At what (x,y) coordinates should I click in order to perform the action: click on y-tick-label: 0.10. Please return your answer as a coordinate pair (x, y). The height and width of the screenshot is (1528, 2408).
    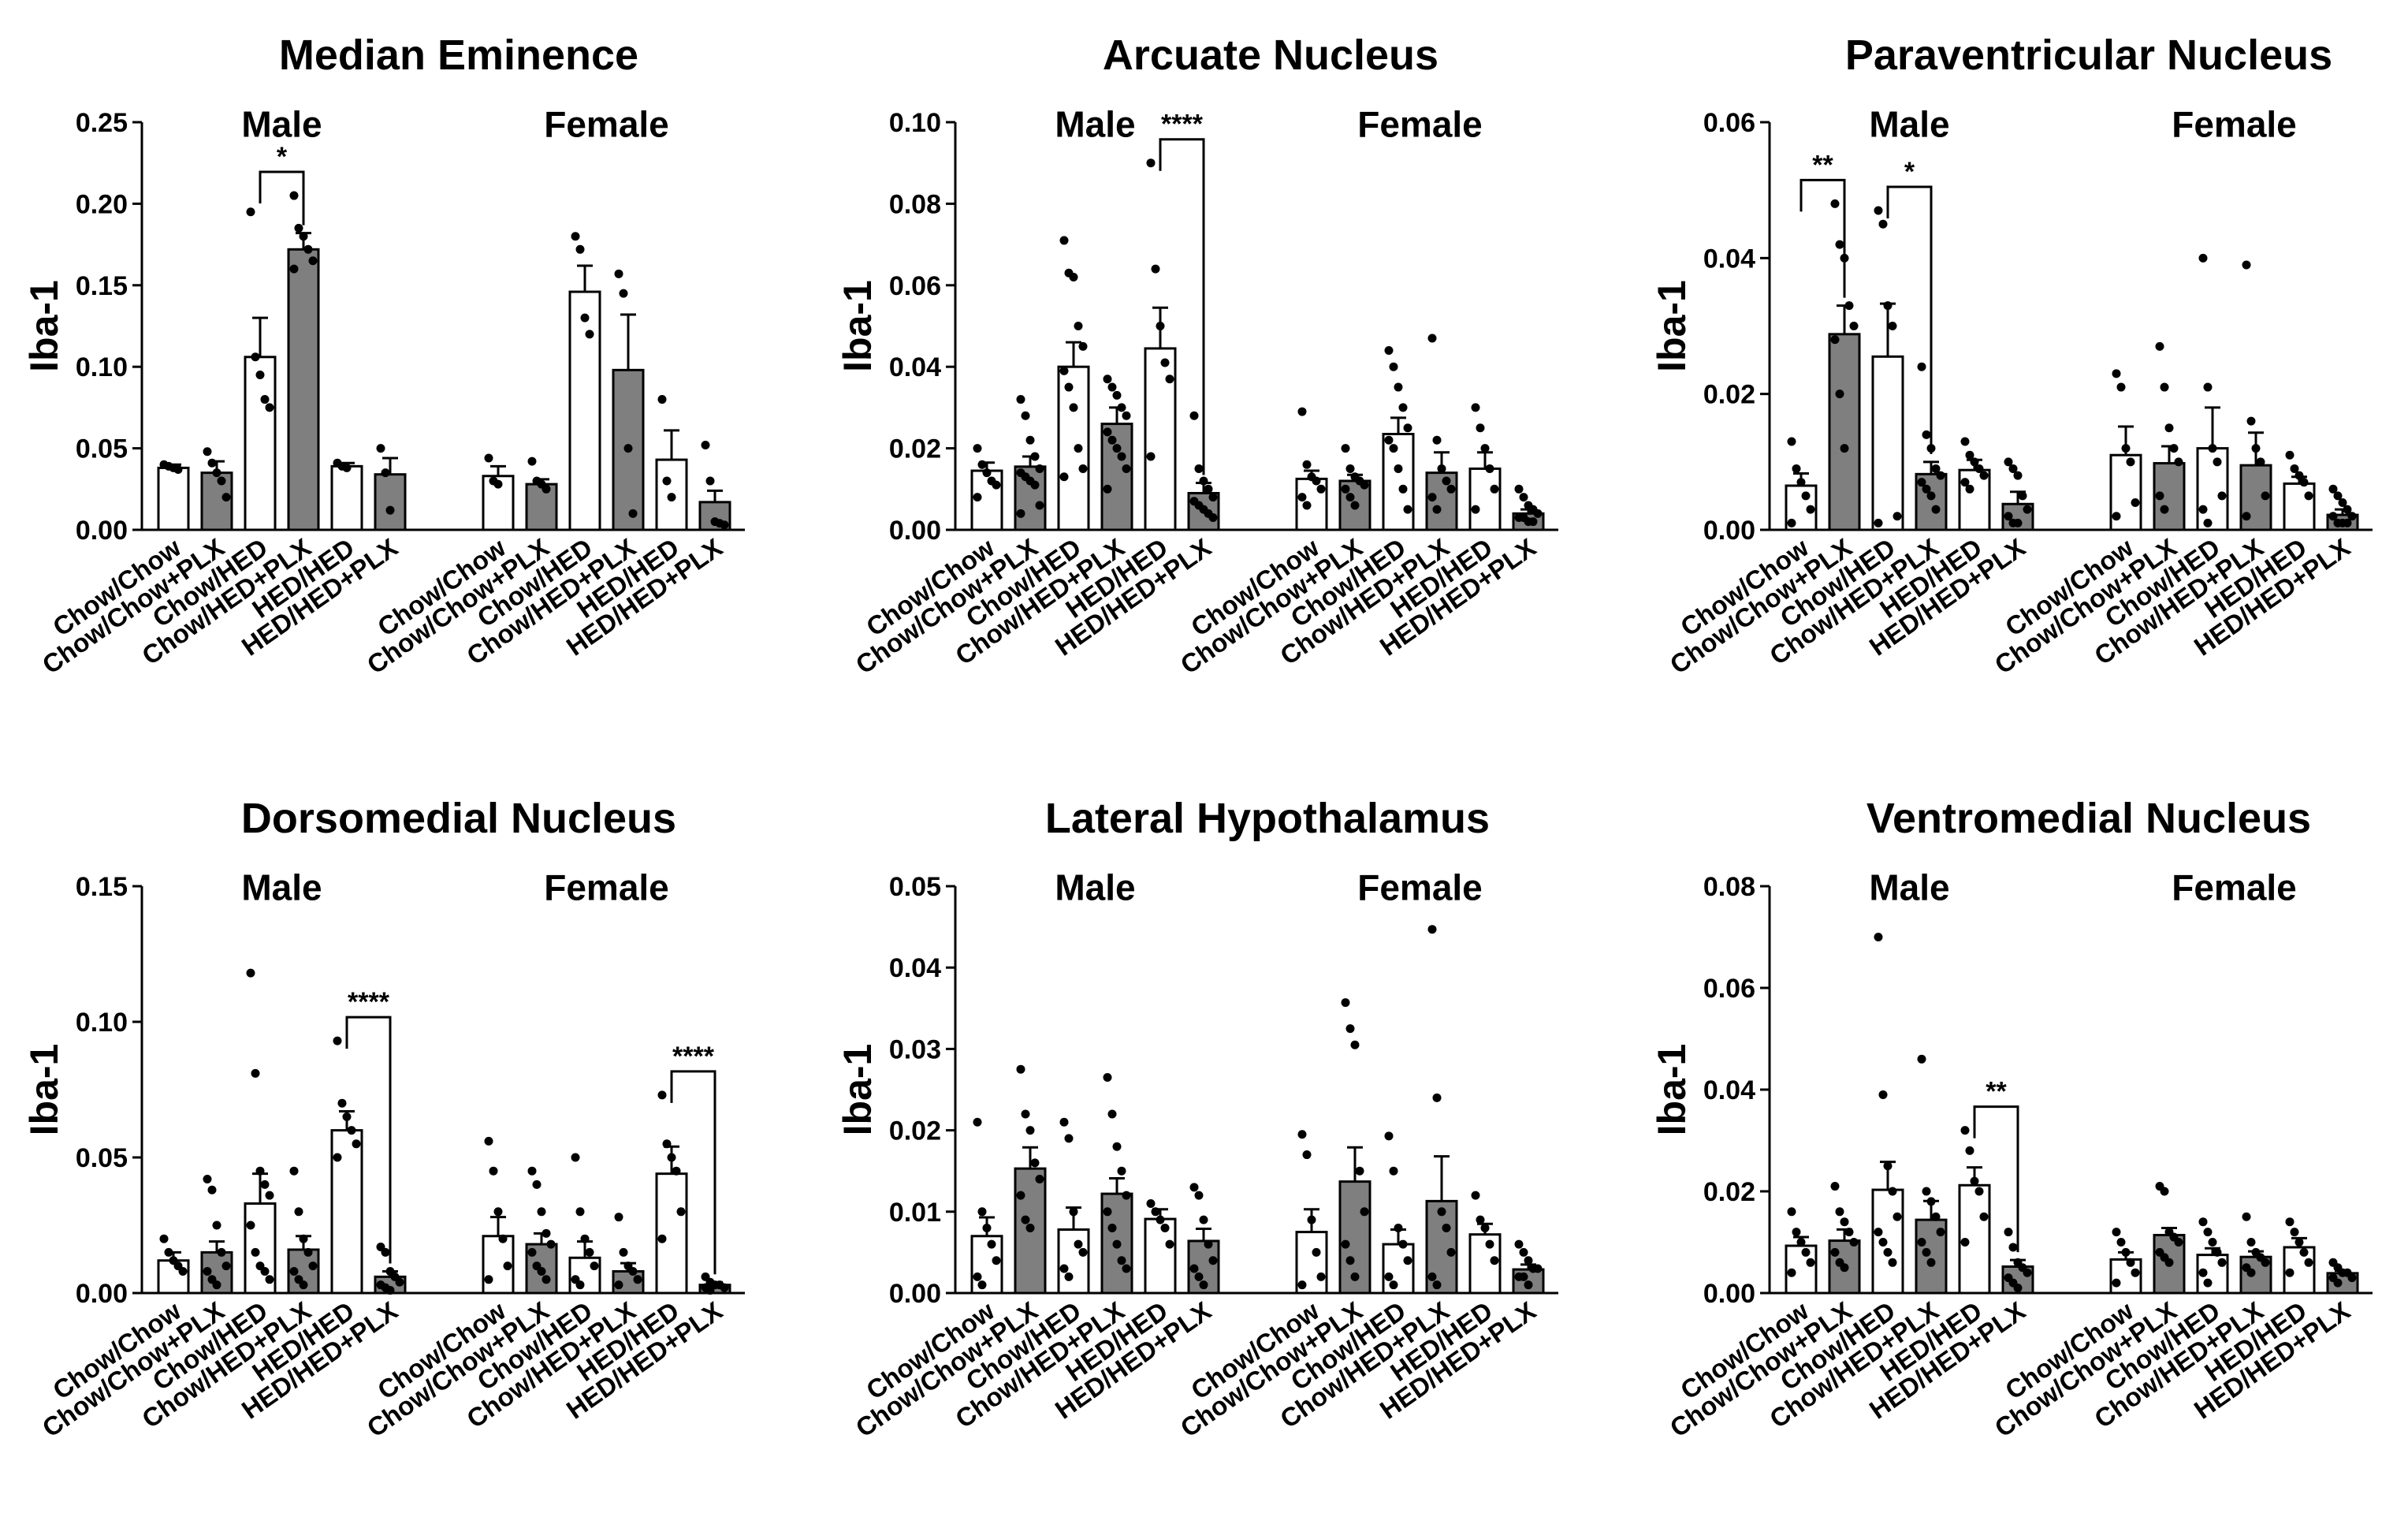
    Looking at the image, I should click on (915, 123).